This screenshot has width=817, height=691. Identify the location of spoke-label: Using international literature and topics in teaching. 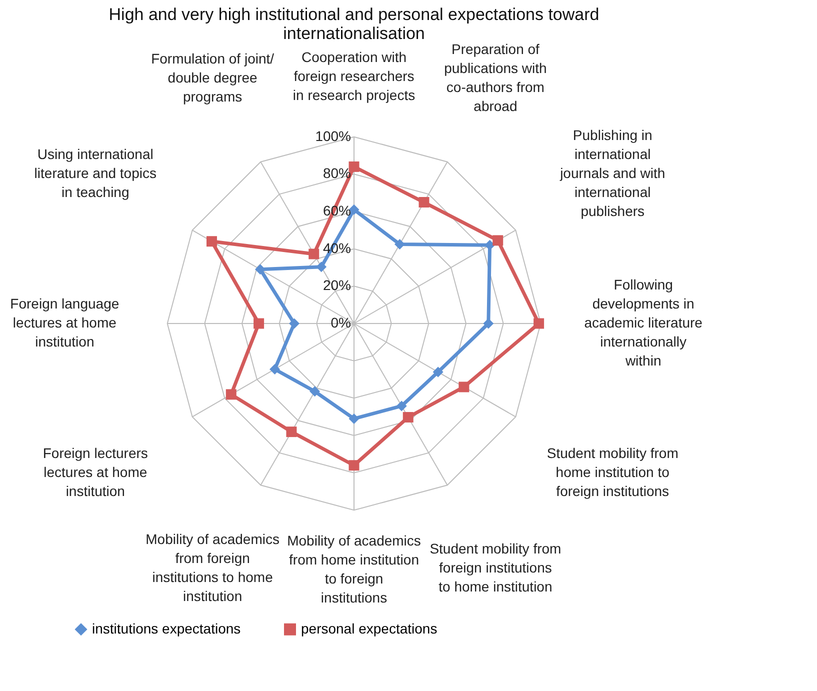
(95, 173).